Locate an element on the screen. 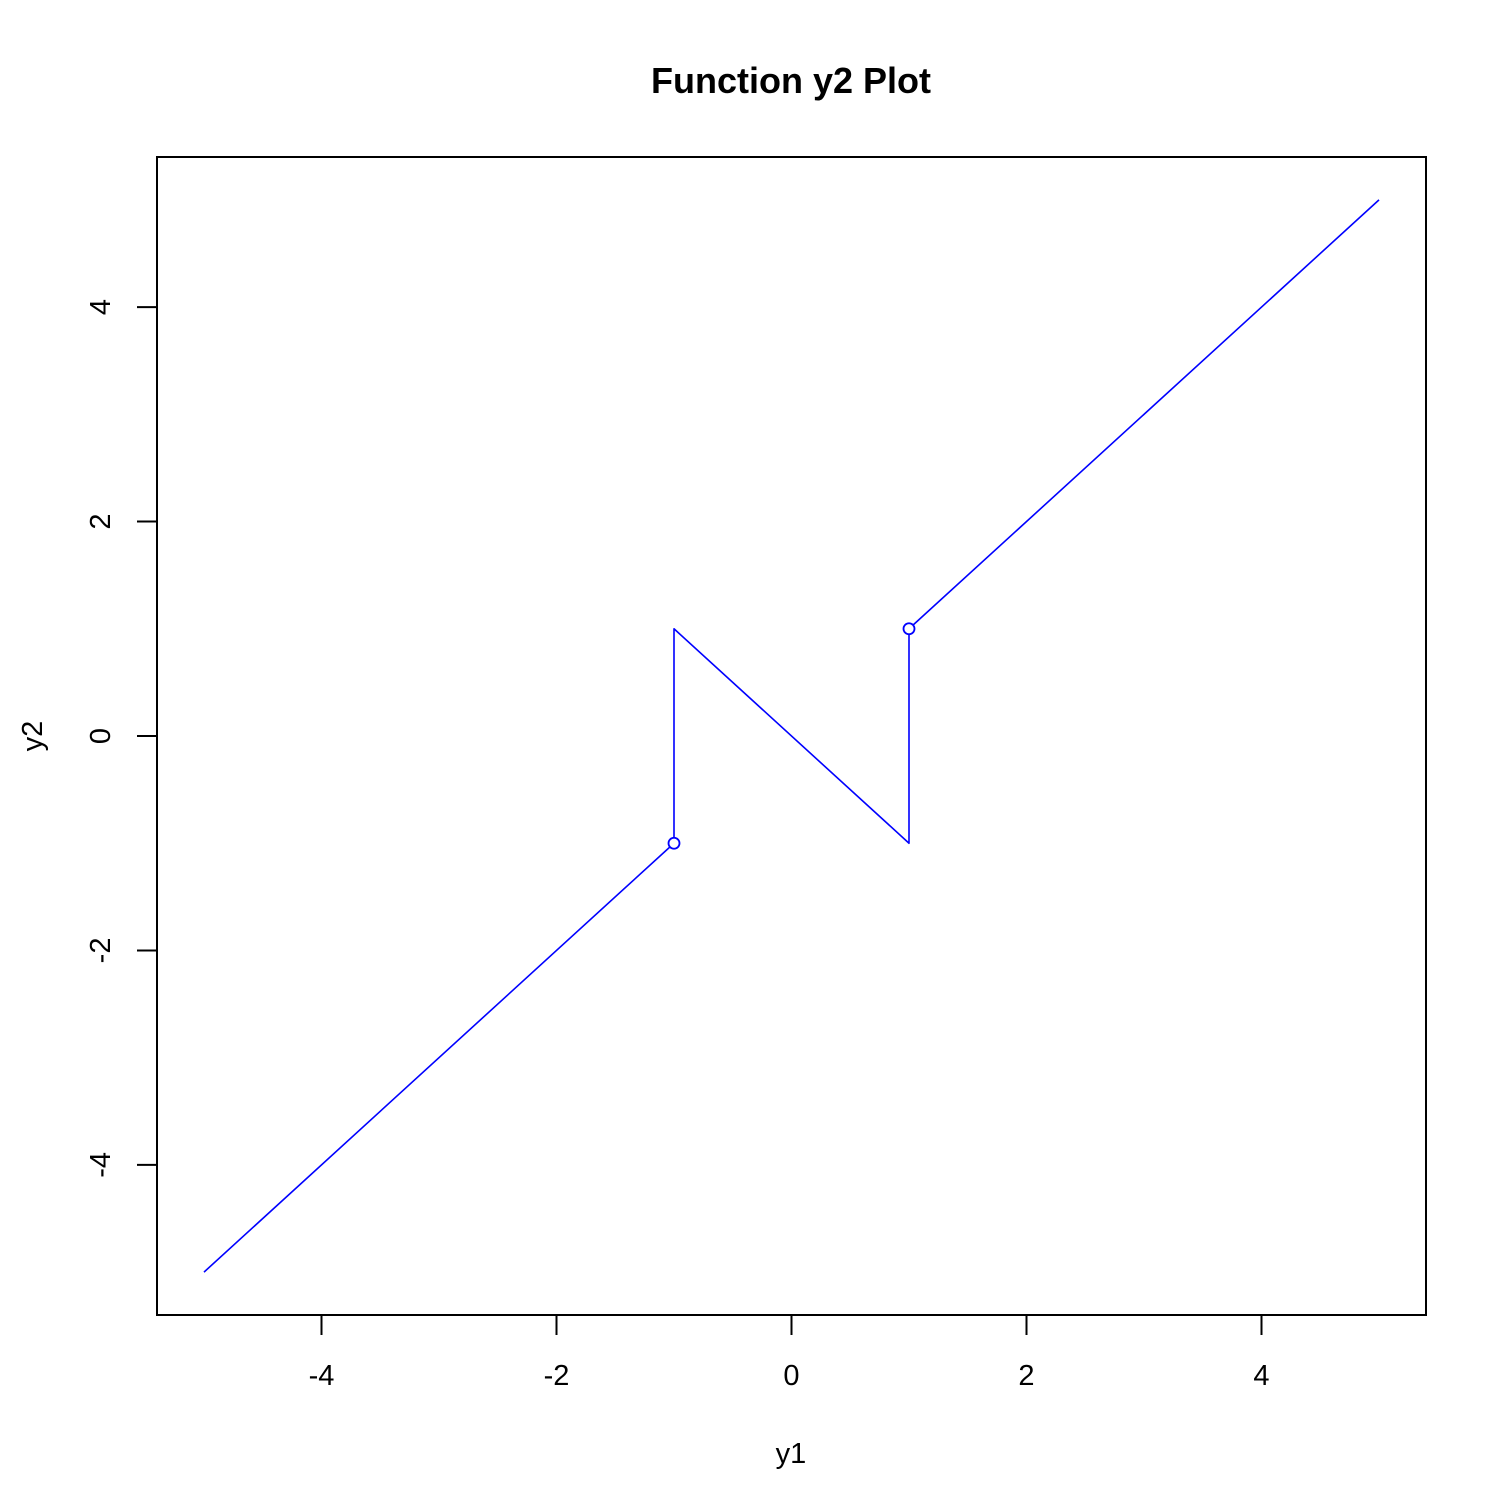 The width and height of the screenshot is (1508, 1512). x-axis: -4 -2 0 2 4 is located at coordinates (789, 1353).